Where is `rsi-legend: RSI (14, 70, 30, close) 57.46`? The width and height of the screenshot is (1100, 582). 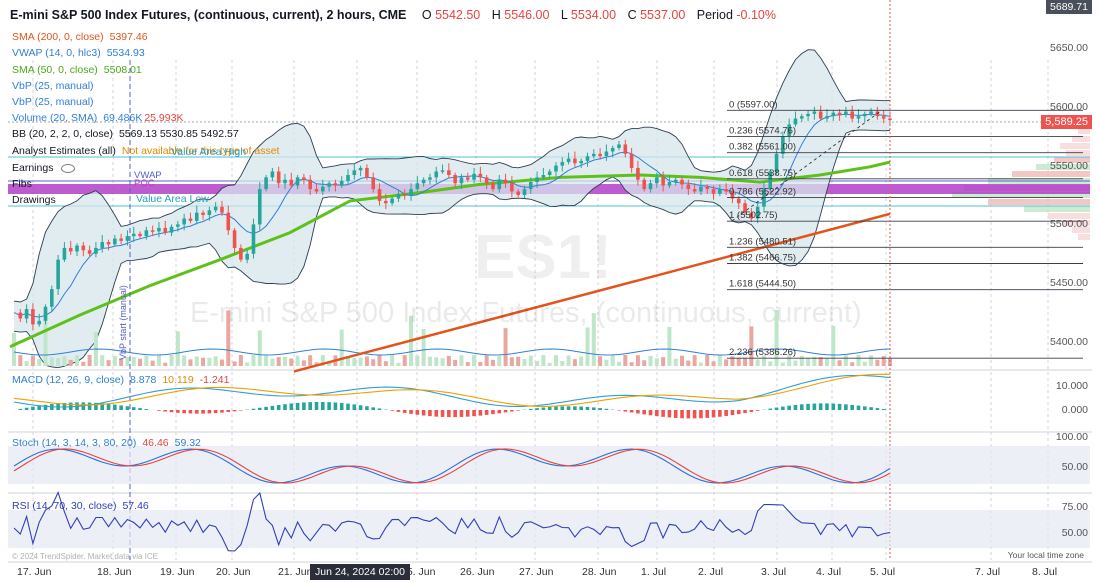 rsi-legend: RSI (14, 70, 30, close) 57.46 is located at coordinates (80, 506).